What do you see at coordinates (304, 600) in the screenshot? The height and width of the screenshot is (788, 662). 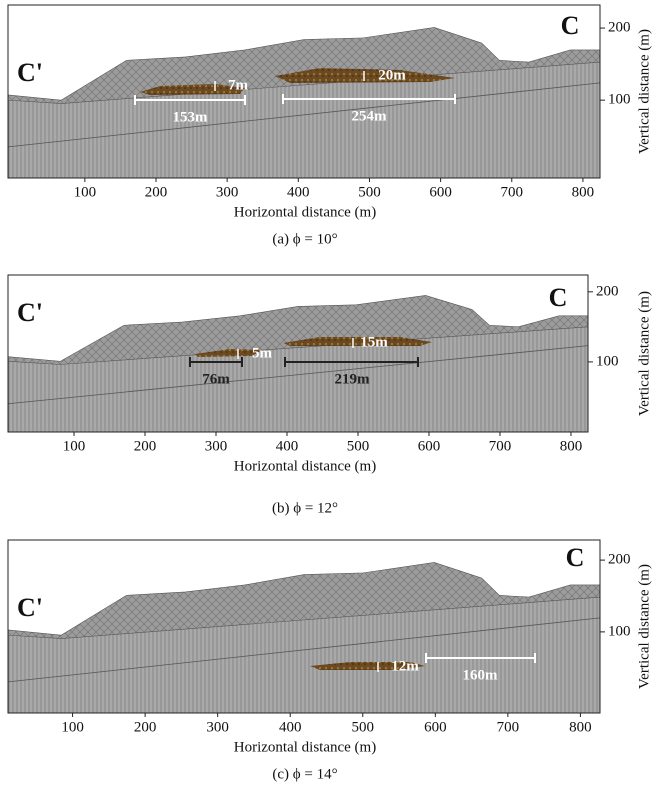 I see `mountain` at bounding box center [304, 600].